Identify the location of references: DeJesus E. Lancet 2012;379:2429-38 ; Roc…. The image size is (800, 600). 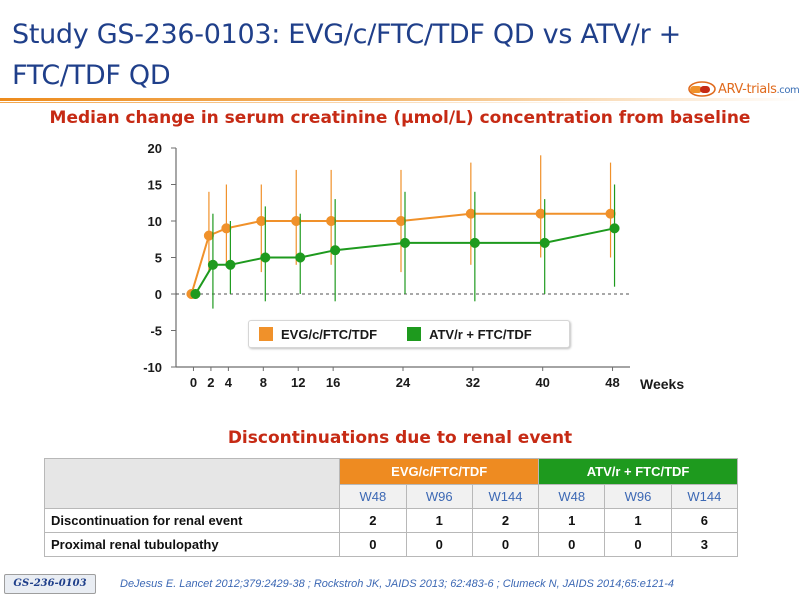
(397, 584).